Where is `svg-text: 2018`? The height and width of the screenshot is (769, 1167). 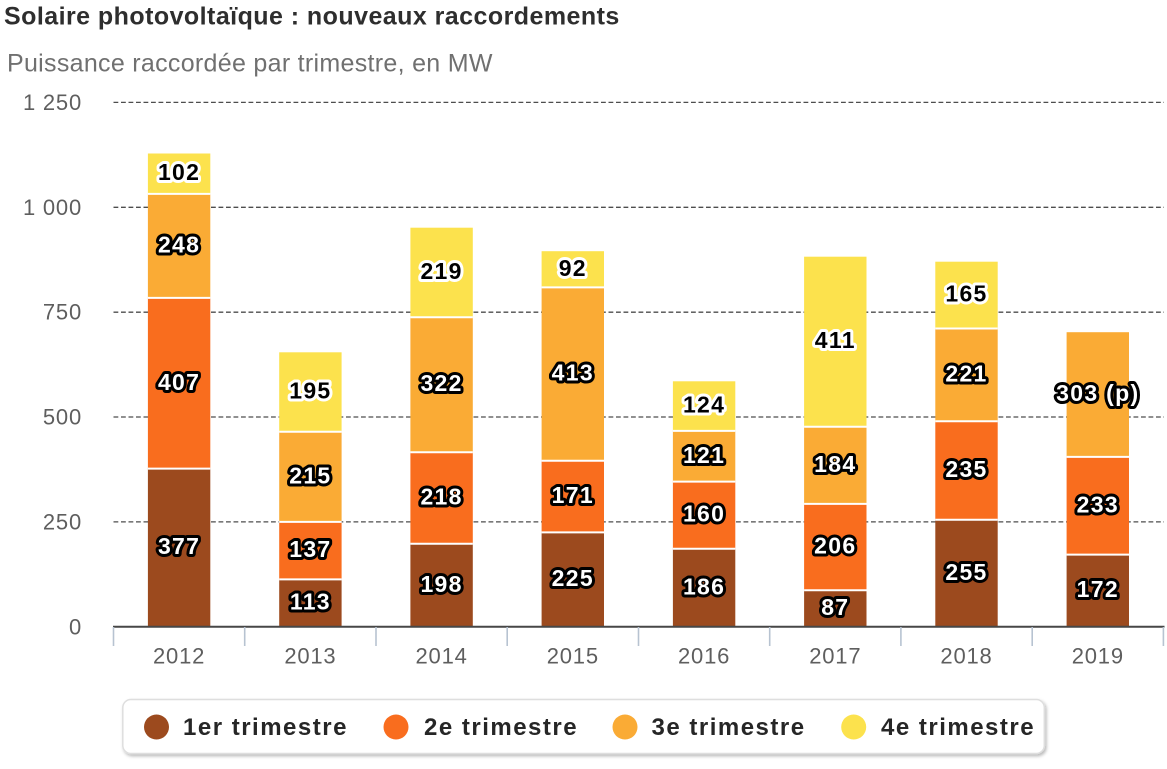
svg-text: 2018 is located at coordinates (966, 656).